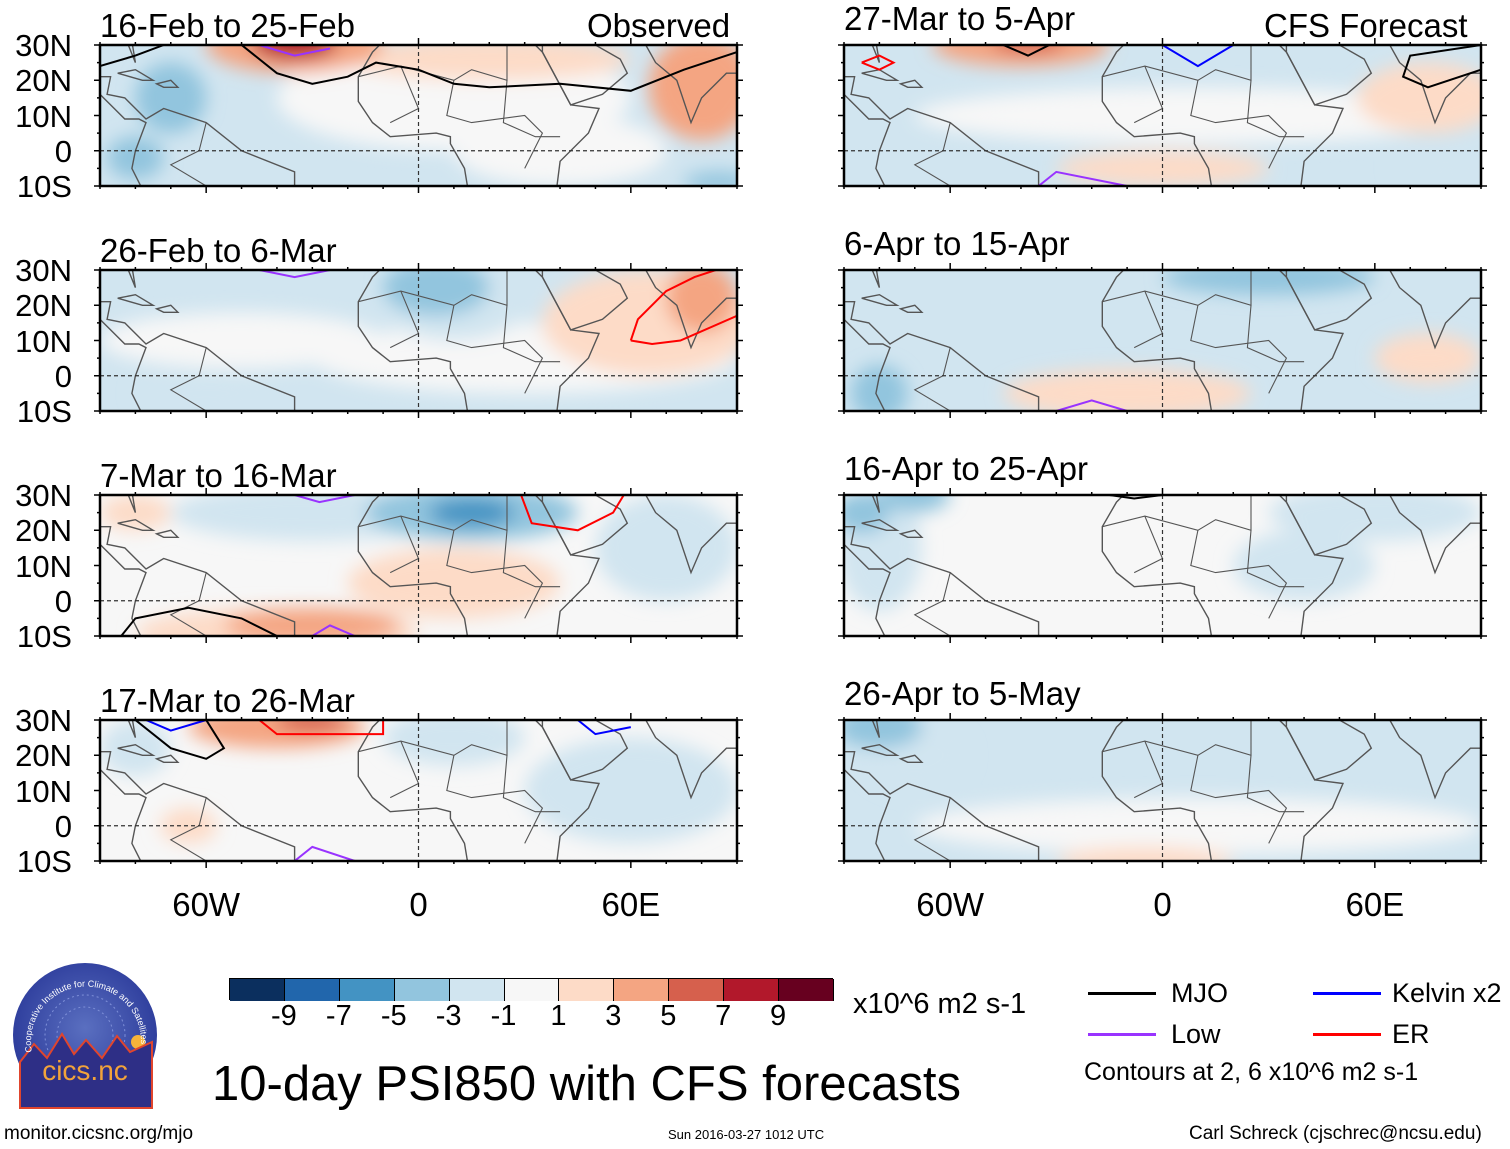  What do you see at coordinates (1366, 25) in the screenshot?
I see `forecast-label: CFS Forecast` at bounding box center [1366, 25].